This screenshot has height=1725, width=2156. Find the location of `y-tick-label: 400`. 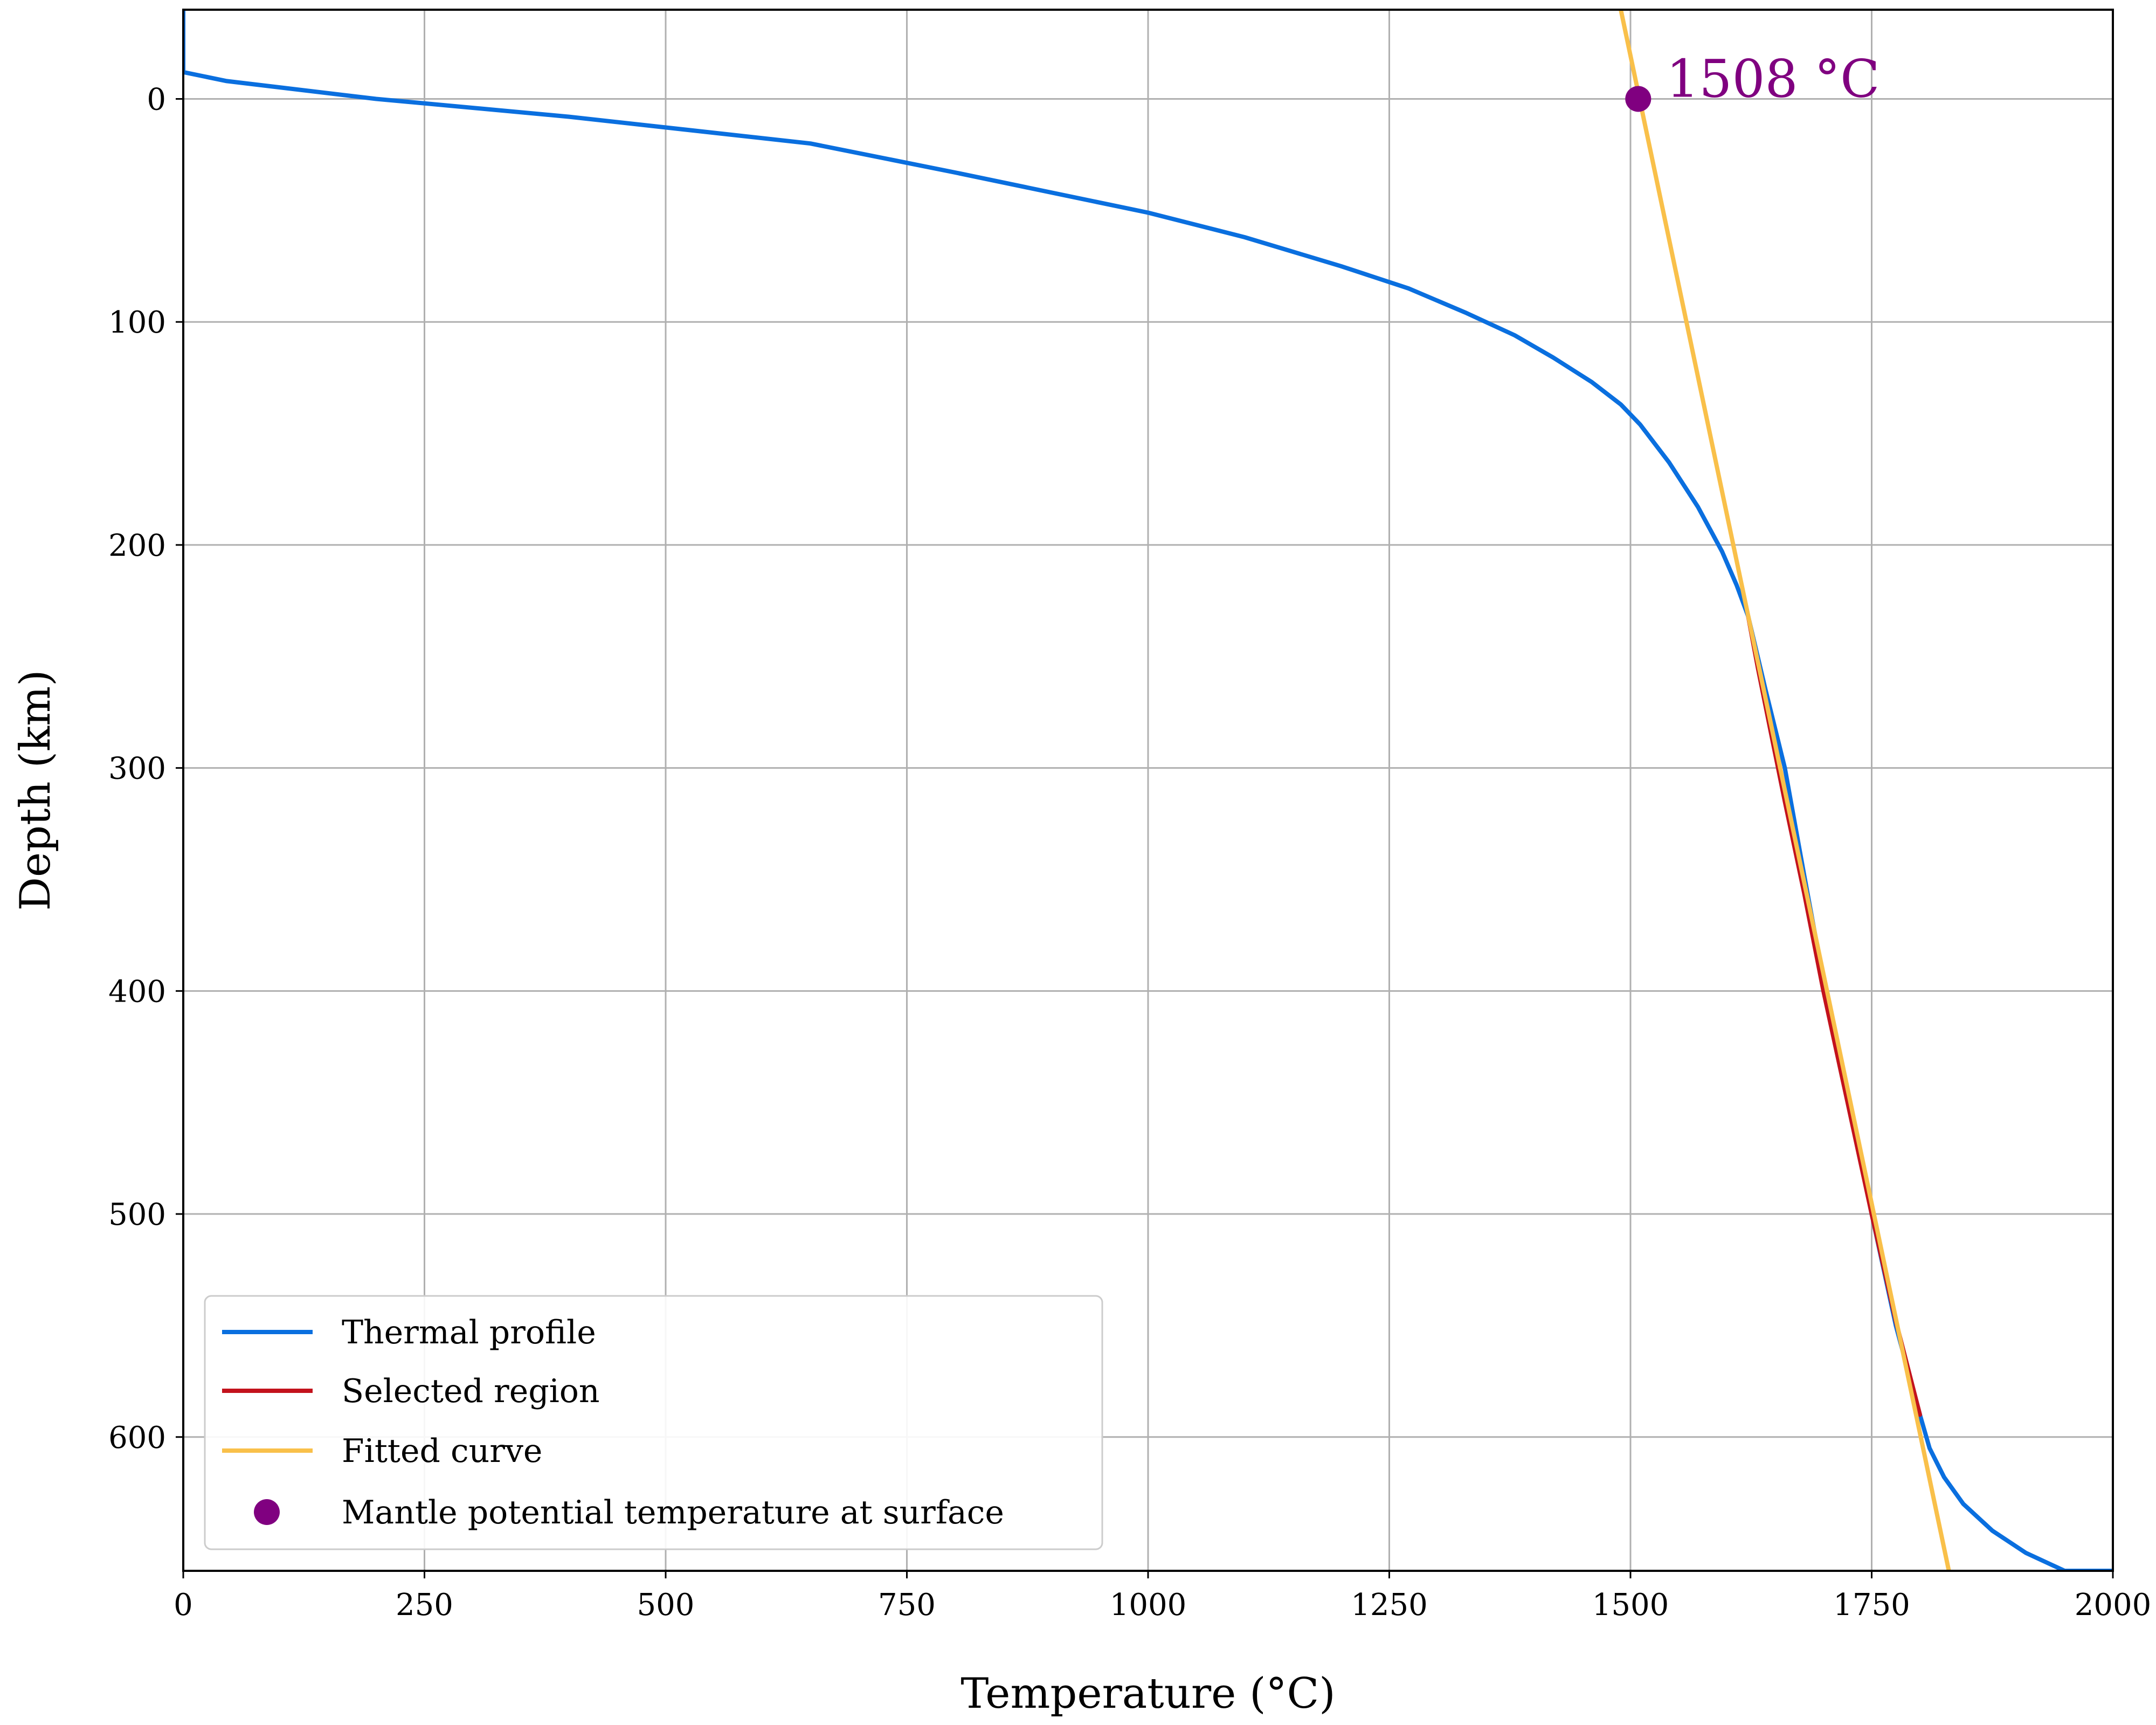

y-tick-label: 400 is located at coordinates (137, 991).